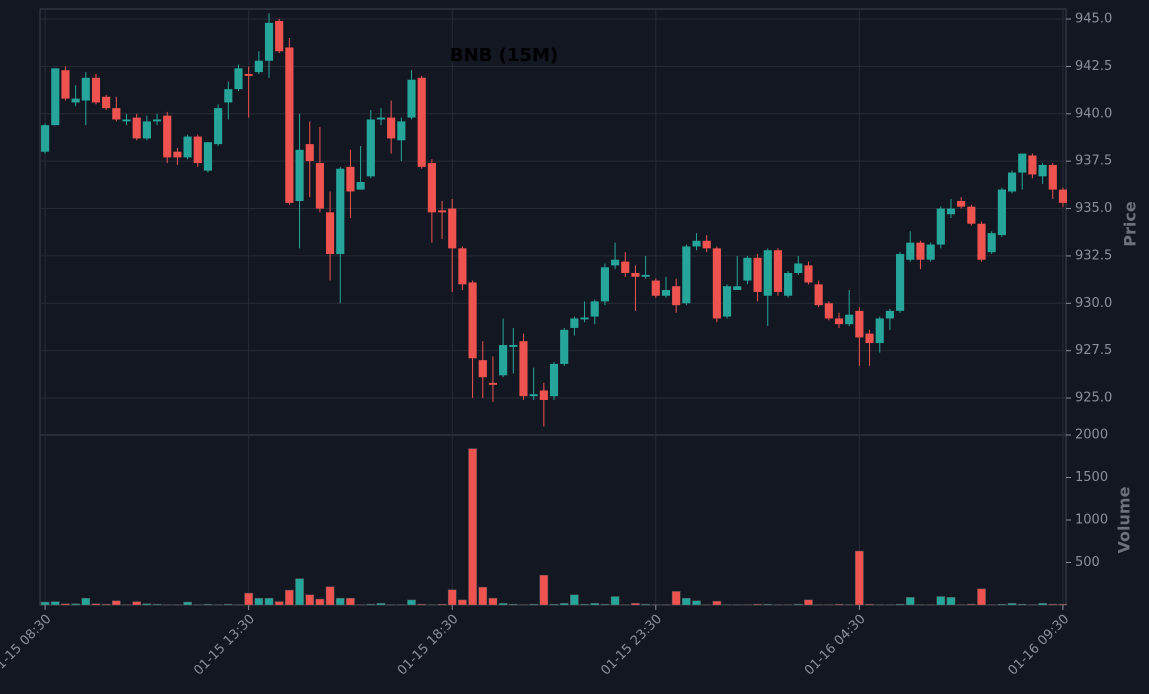  I want to click on x-tick-label: 01-15 08:30, so click(27, 645).